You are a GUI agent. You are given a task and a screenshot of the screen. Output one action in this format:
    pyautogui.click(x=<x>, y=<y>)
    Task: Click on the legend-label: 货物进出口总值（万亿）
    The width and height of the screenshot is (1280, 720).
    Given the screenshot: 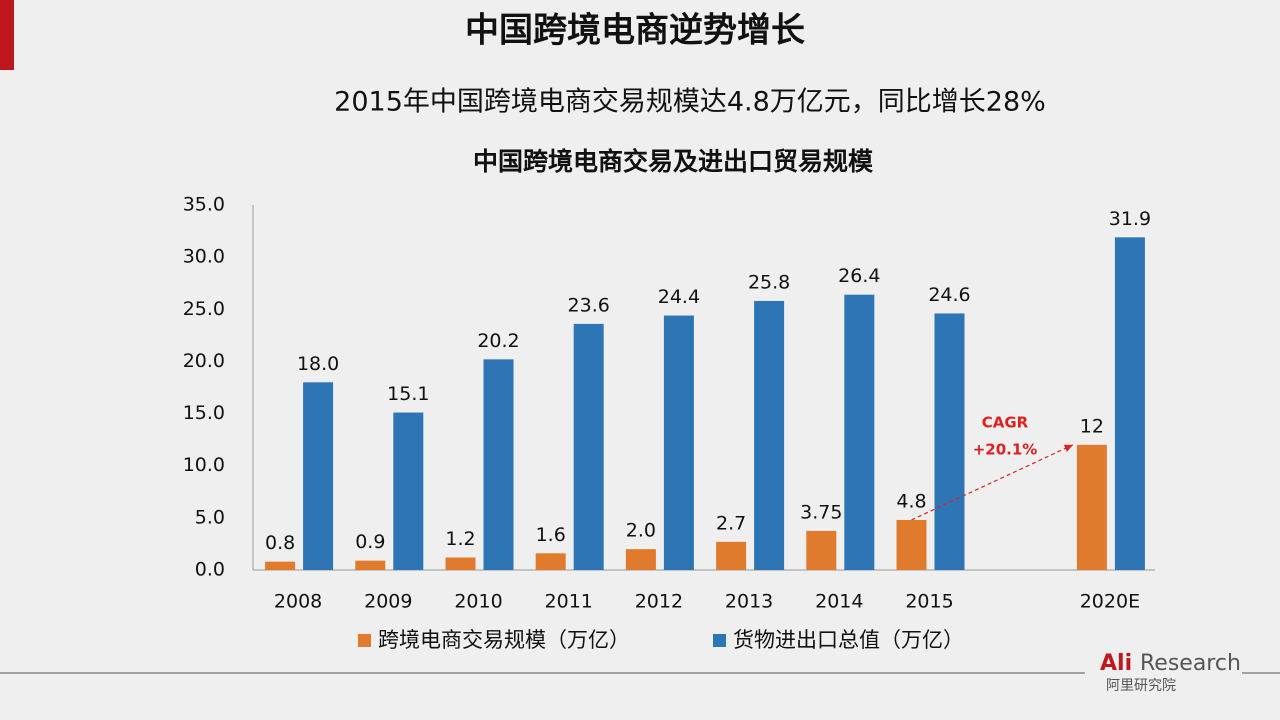 What is the action you would take?
    pyautogui.click(x=848, y=640)
    